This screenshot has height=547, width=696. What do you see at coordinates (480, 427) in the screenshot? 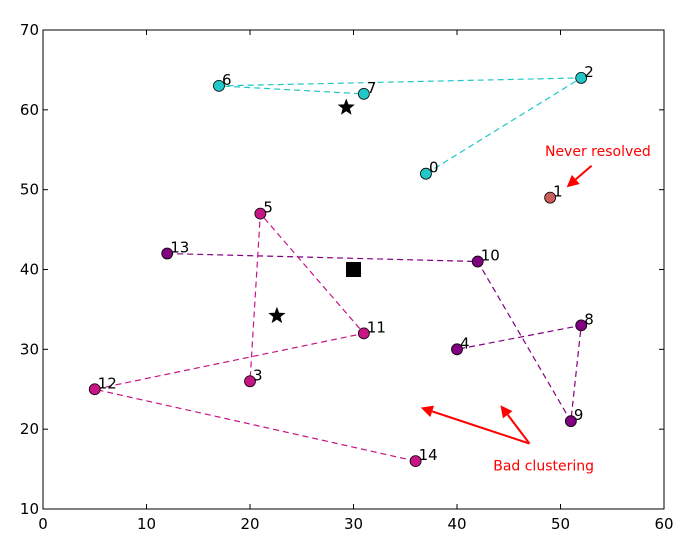
I see `bad-clustering-arrow-0-shaft` at bounding box center [480, 427].